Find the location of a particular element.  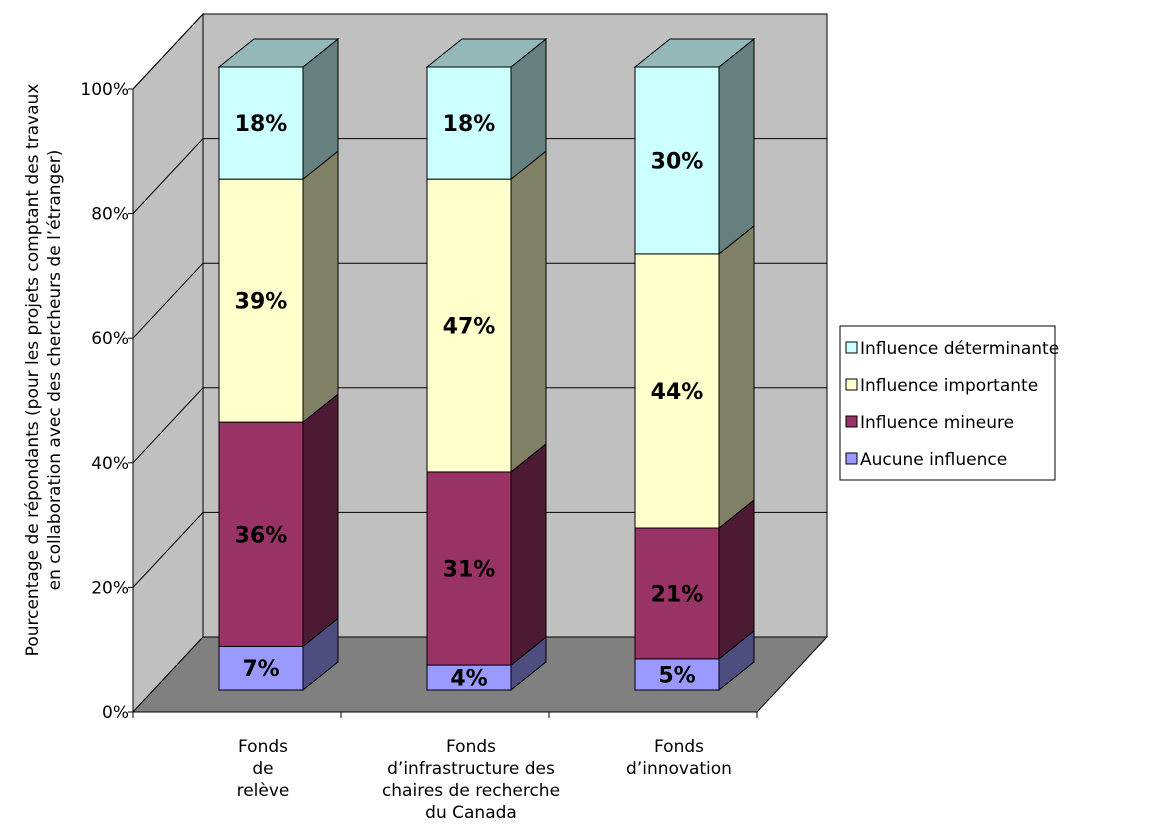

y-tick-label: 20% is located at coordinates (110, 588).